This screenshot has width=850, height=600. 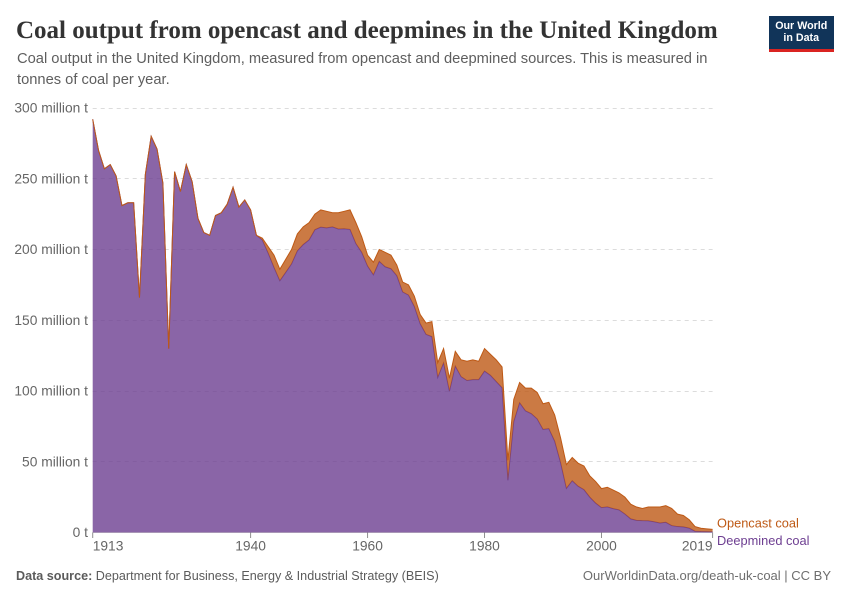 What do you see at coordinates (51, 108) in the screenshot?
I see `svg-text: 300 million t` at bounding box center [51, 108].